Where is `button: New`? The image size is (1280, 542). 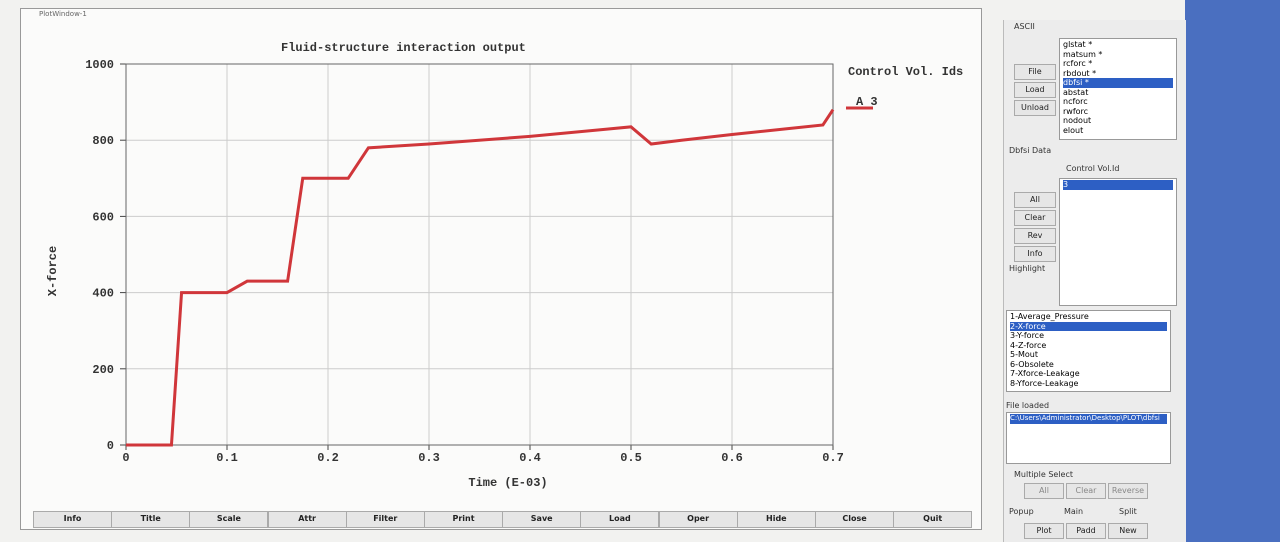 button: New is located at coordinates (1128, 531).